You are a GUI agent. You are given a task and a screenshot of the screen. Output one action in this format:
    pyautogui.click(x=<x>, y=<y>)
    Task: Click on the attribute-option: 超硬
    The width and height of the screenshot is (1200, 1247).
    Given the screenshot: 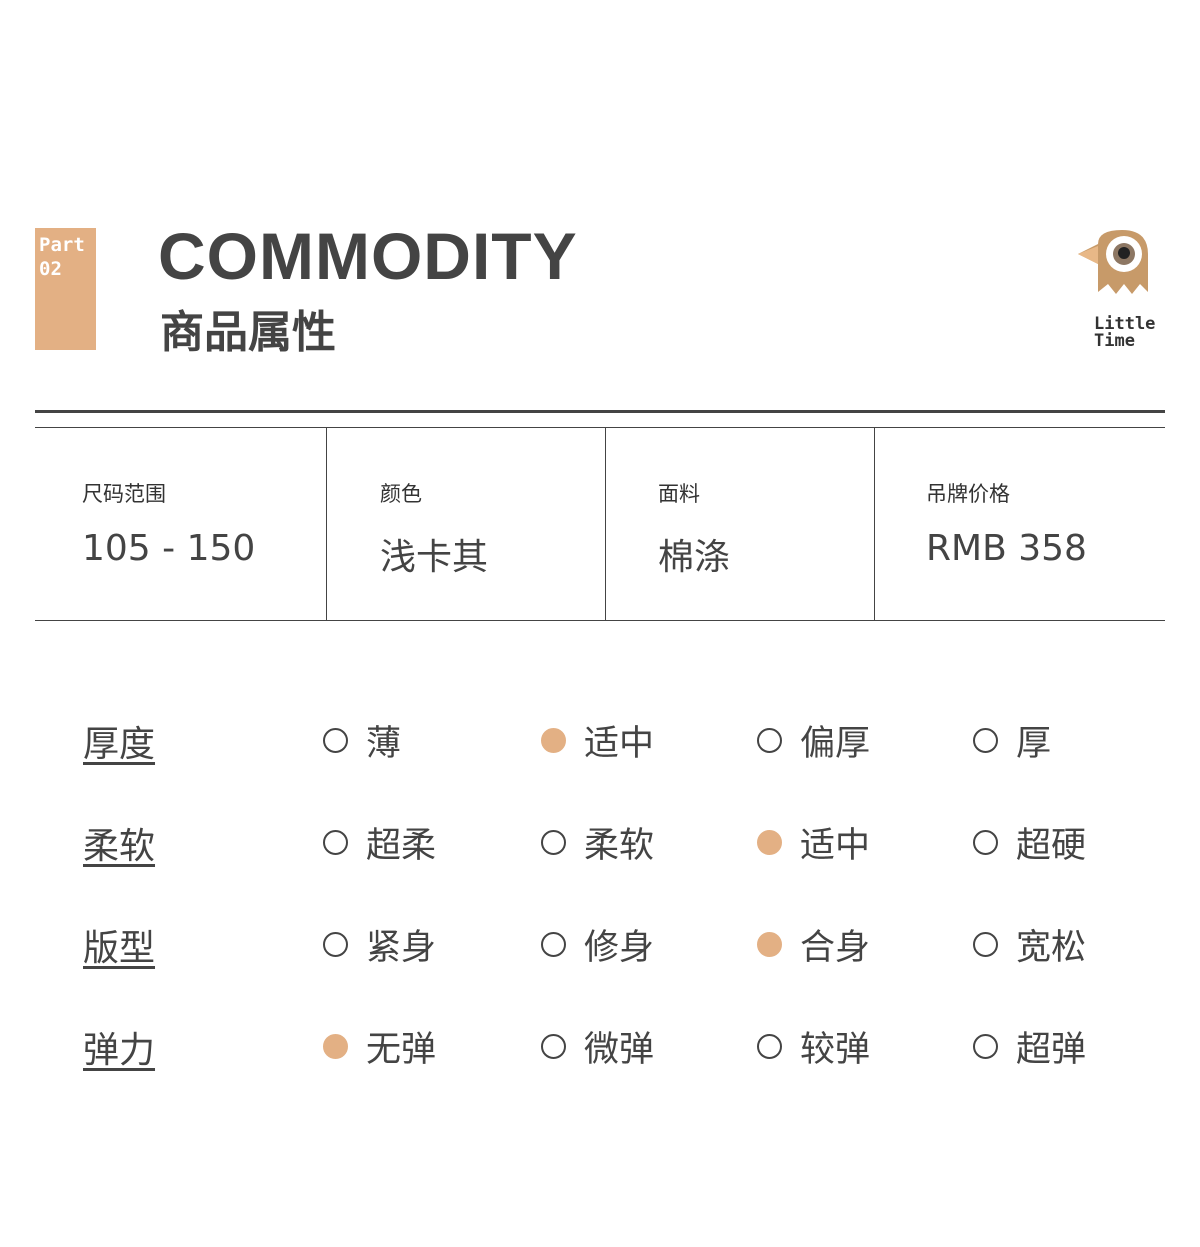 What is the action you would take?
    pyautogui.click(x=1029, y=842)
    